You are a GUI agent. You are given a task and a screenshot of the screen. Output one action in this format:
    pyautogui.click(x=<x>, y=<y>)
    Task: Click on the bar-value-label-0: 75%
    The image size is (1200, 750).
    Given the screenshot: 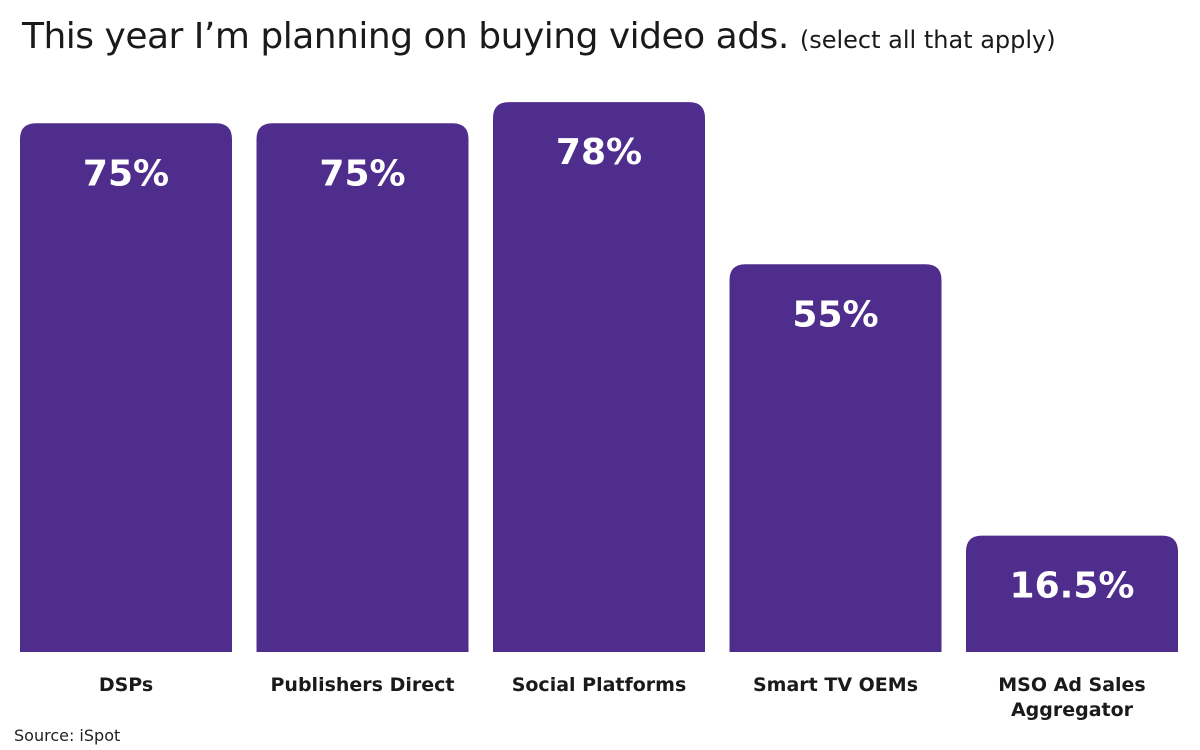 What is the action you would take?
    pyautogui.click(x=126, y=173)
    